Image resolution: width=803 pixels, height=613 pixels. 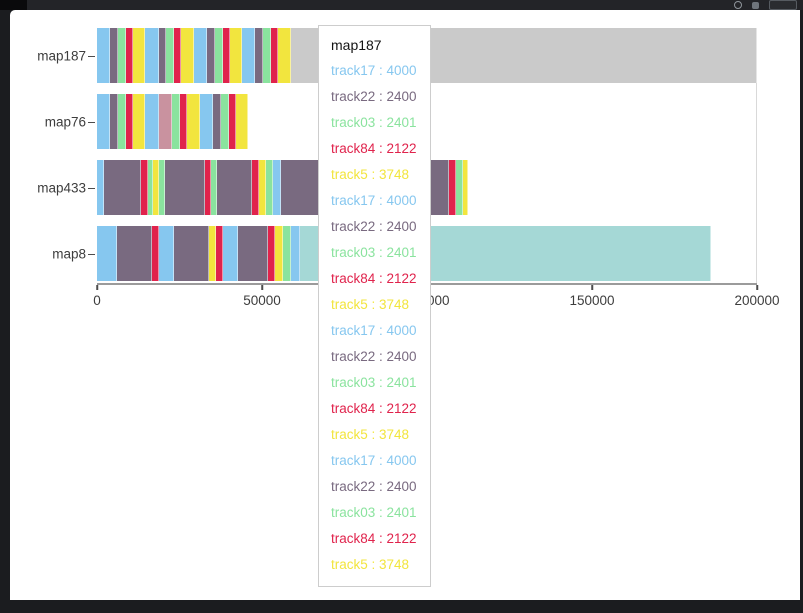 What do you see at coordinates (262, 300) in the screenshot?
I see `x-tick-label-50000: 50000` at bounding box center [262, 300].